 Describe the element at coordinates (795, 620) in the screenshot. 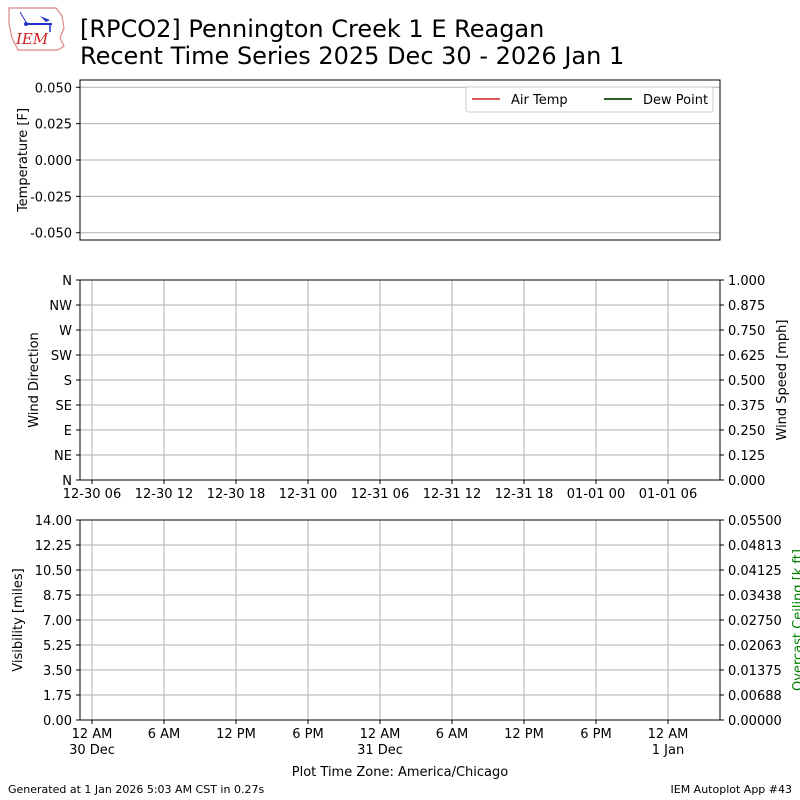

I see `ylabel-right: Overcast Ceiling [k ft]` at that location.